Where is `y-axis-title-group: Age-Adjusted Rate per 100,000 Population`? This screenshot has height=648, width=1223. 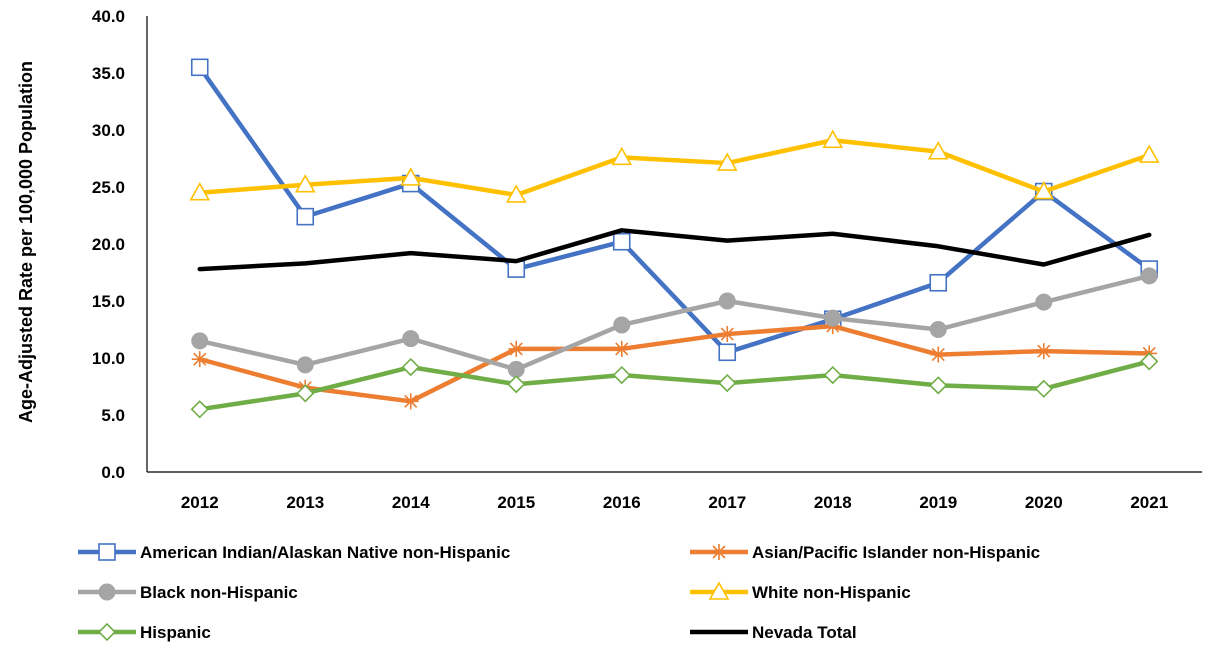 y-axis-title-group: Age-Adjusted Rate per 100,000 Population is located at coordinates (26, 242).